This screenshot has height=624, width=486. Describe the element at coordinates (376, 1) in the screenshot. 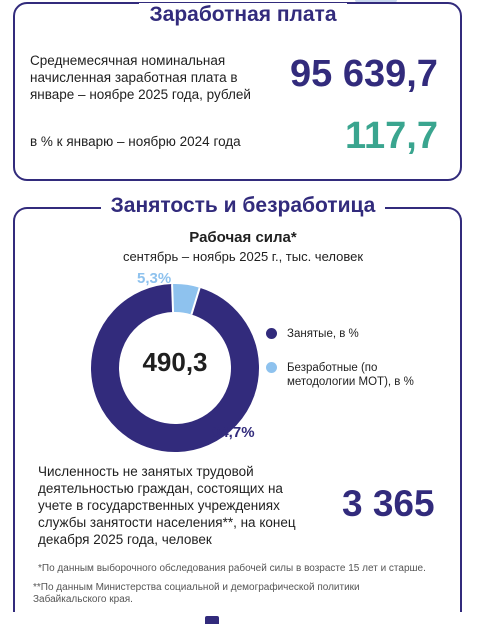

I see `decorative-tab` at that location.